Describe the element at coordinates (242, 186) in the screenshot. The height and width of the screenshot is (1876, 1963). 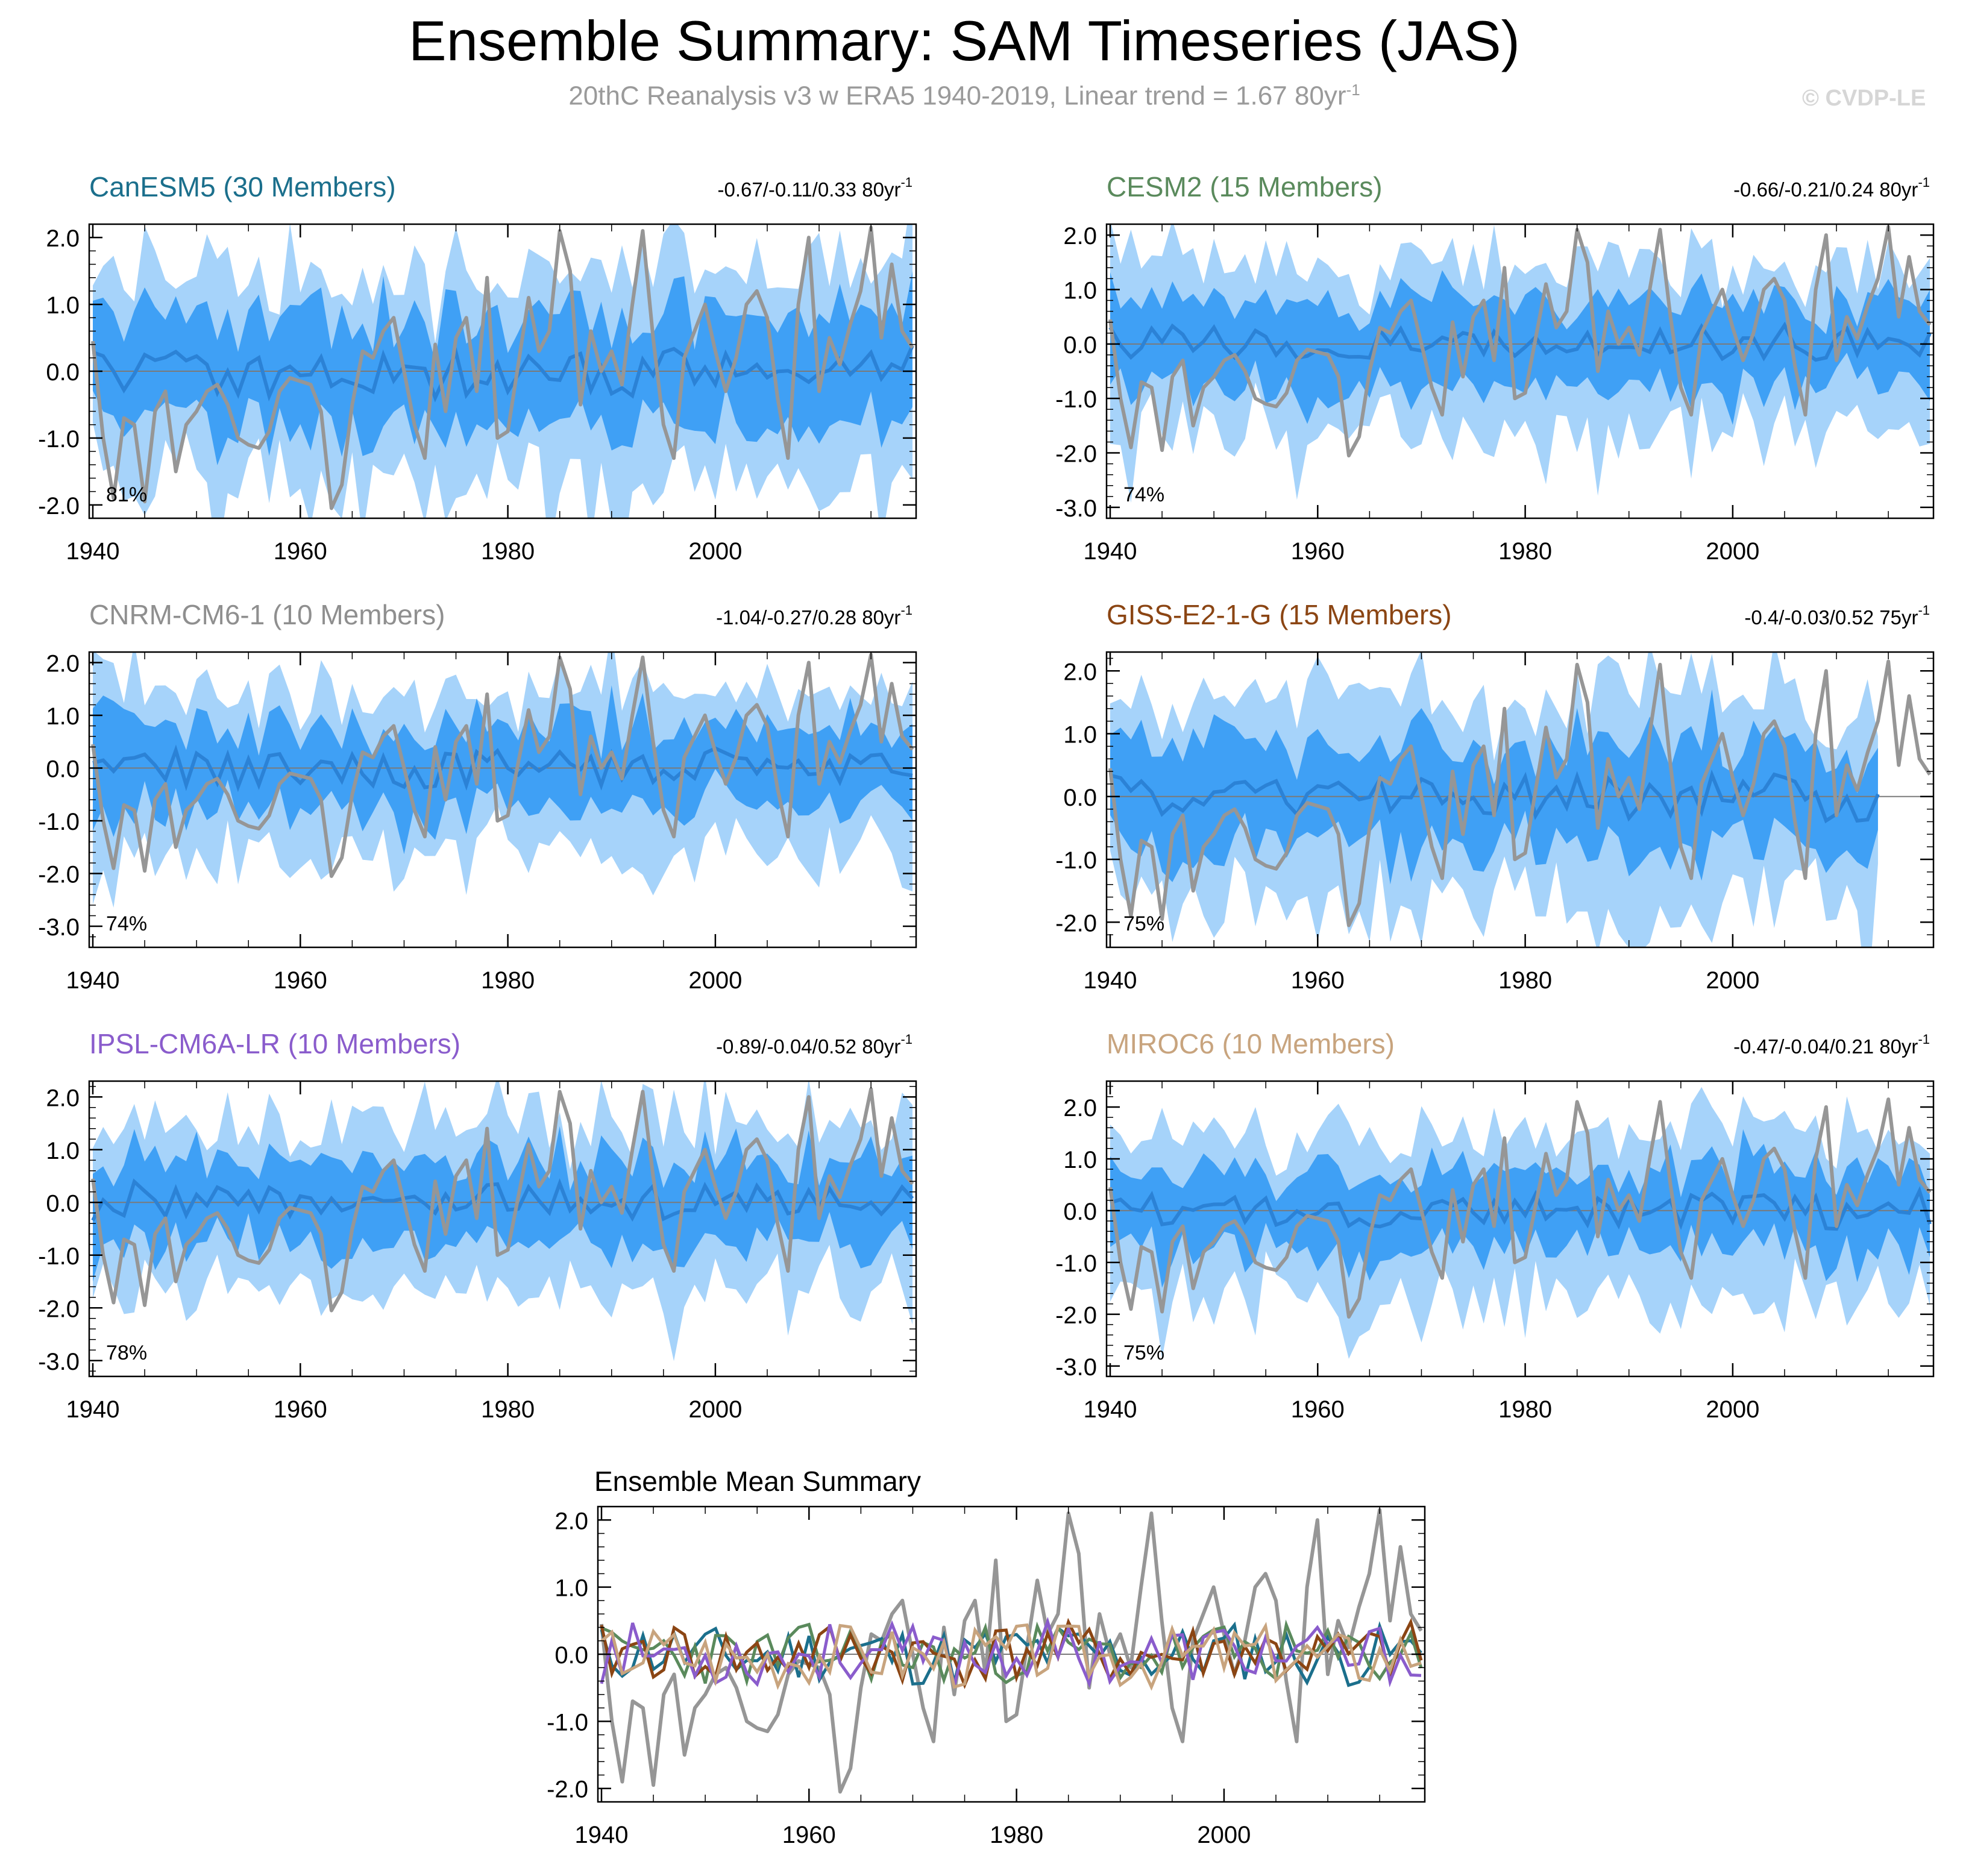
I see `panel-title: CanESM5 (30 Members)` at that location.